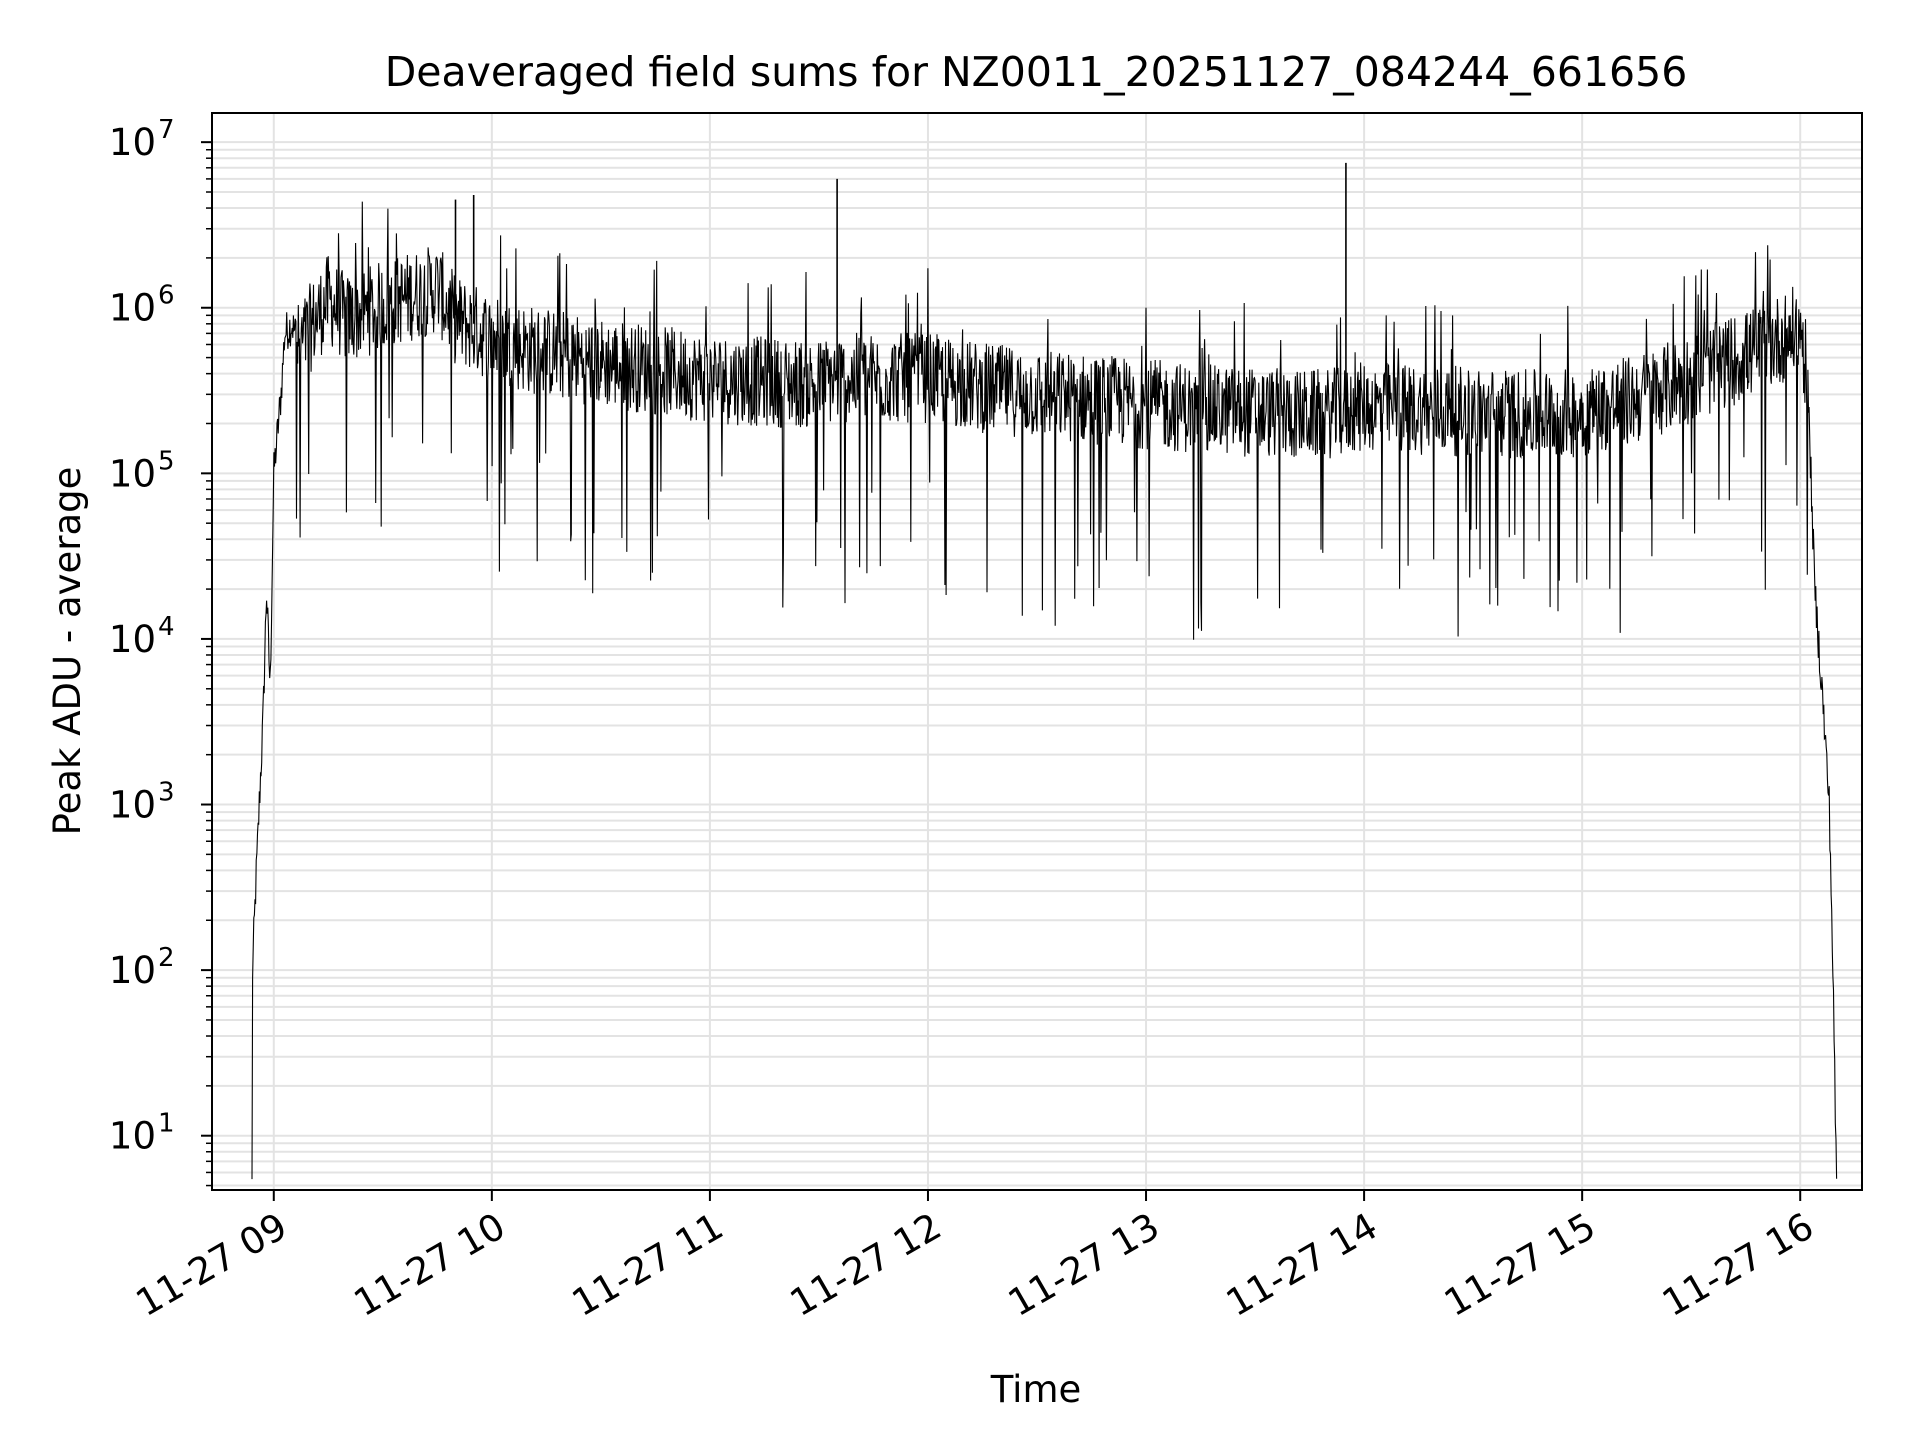 The image size is (1920, 1440). Describe the element at coordinates (1036, 1389) in the screenshot. I see `x-axis-label: Time` at that location.